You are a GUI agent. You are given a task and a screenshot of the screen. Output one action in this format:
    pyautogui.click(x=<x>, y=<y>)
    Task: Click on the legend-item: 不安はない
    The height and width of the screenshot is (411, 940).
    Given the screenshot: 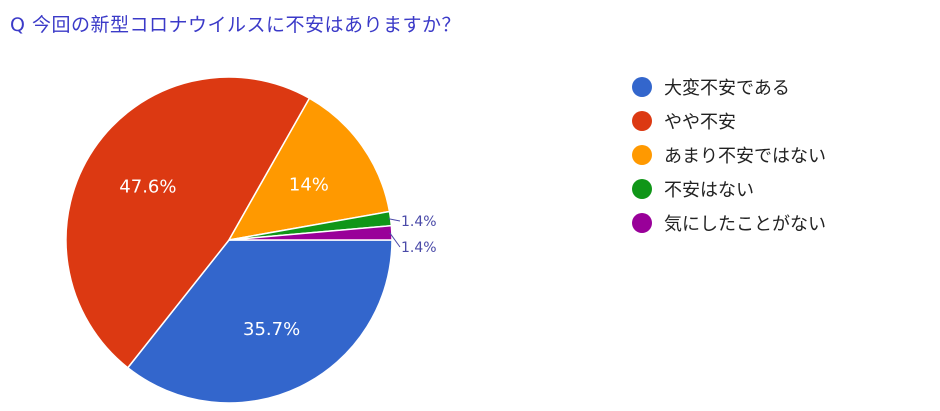 What is the action you would take?
    pyautogui.click(x=729, y=189)
    